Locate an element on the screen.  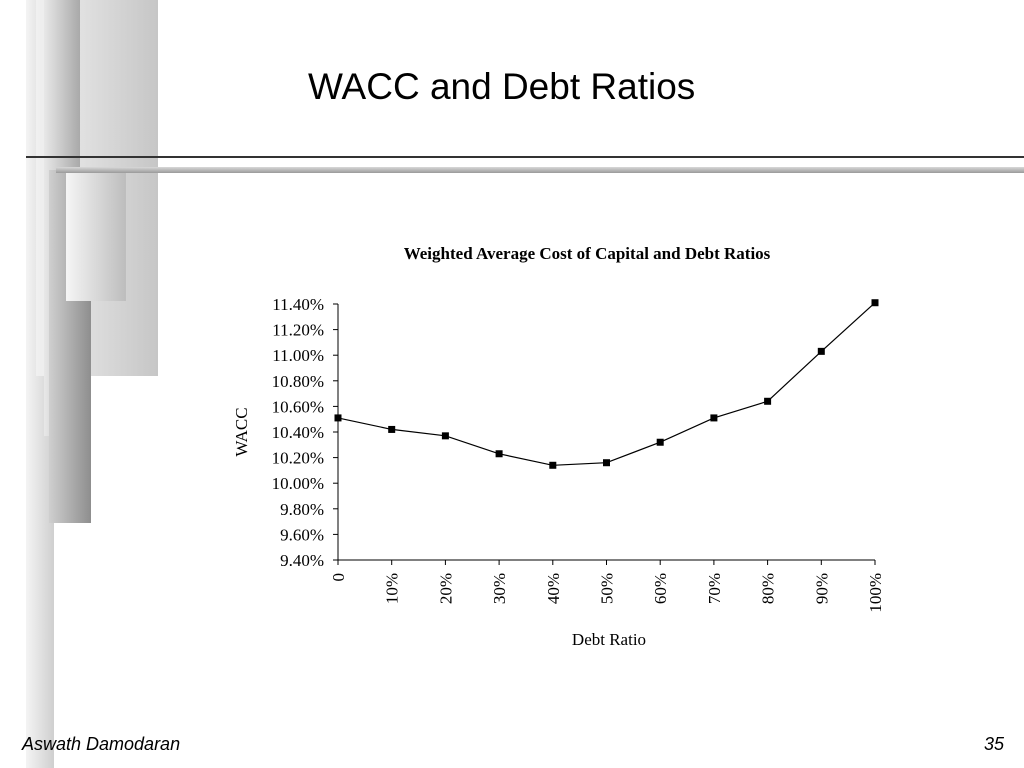
x-axis-label: Debt Ratio is located at coordinates (609, 639).